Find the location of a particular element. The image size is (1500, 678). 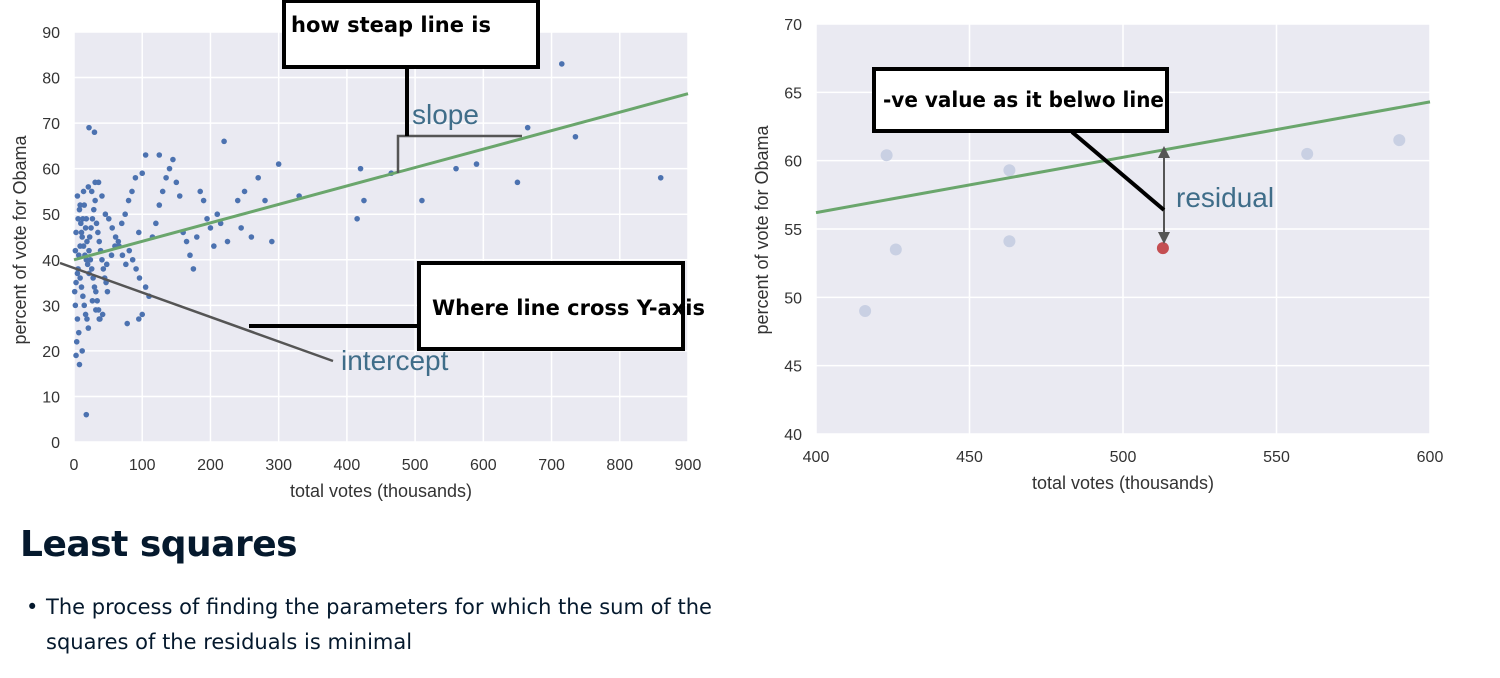

x-tick-label: 550 is located at coordinates (1276, 457).